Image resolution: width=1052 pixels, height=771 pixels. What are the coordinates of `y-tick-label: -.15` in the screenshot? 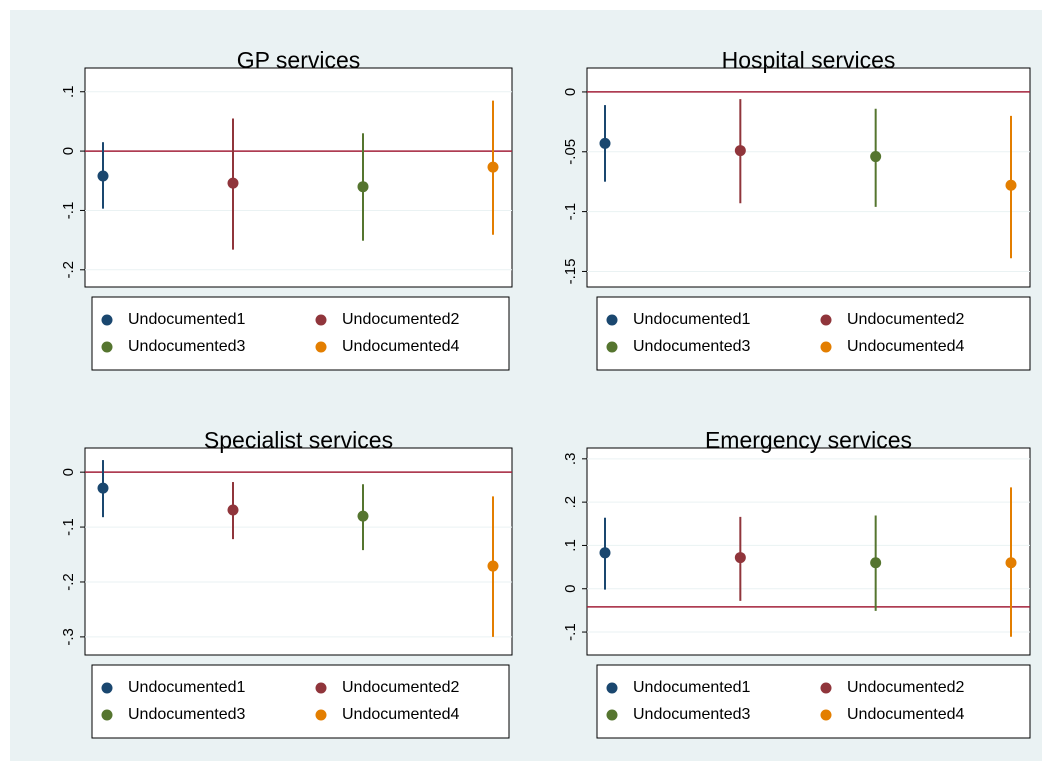 It's located at (570, 272).